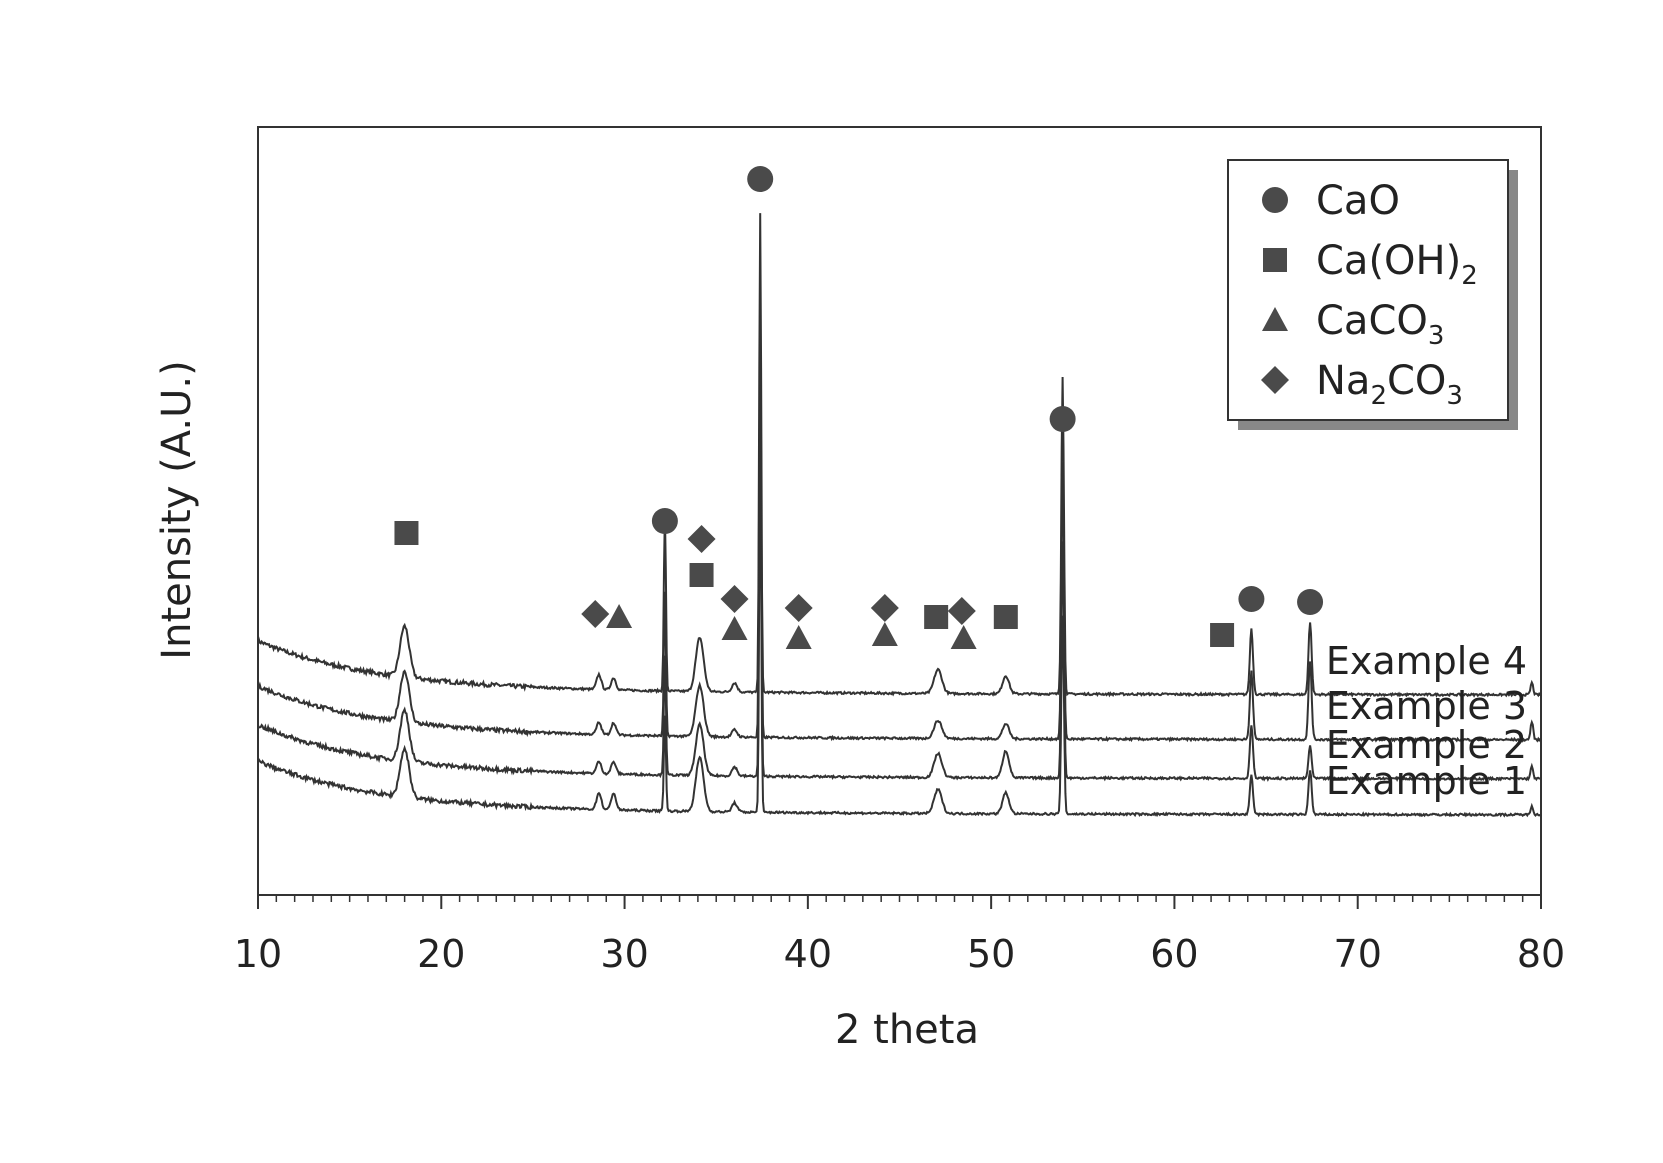 Image resolution: width=1663 pixels, height=1163 pixels. Describe the element at coordinates (899, 935) in the screenshot. I see `x-axis: 10 20 30 40 50 60 70 80` at that location.